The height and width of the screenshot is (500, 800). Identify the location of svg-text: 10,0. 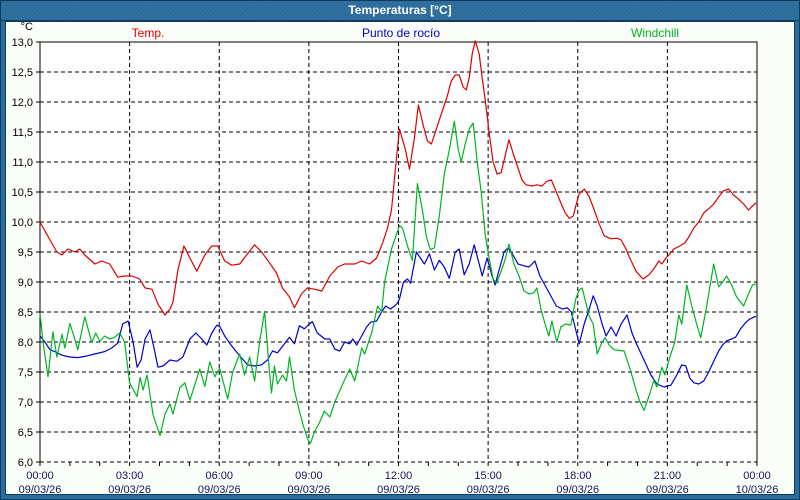
(22, 223).